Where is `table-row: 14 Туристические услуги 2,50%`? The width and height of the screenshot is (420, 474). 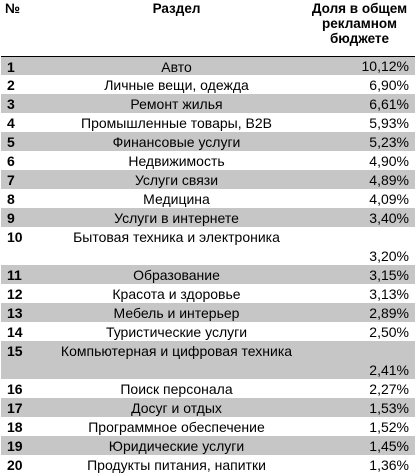
table-row: 14 Туристические услуги 2,50% is located at coordinates (208, 331).